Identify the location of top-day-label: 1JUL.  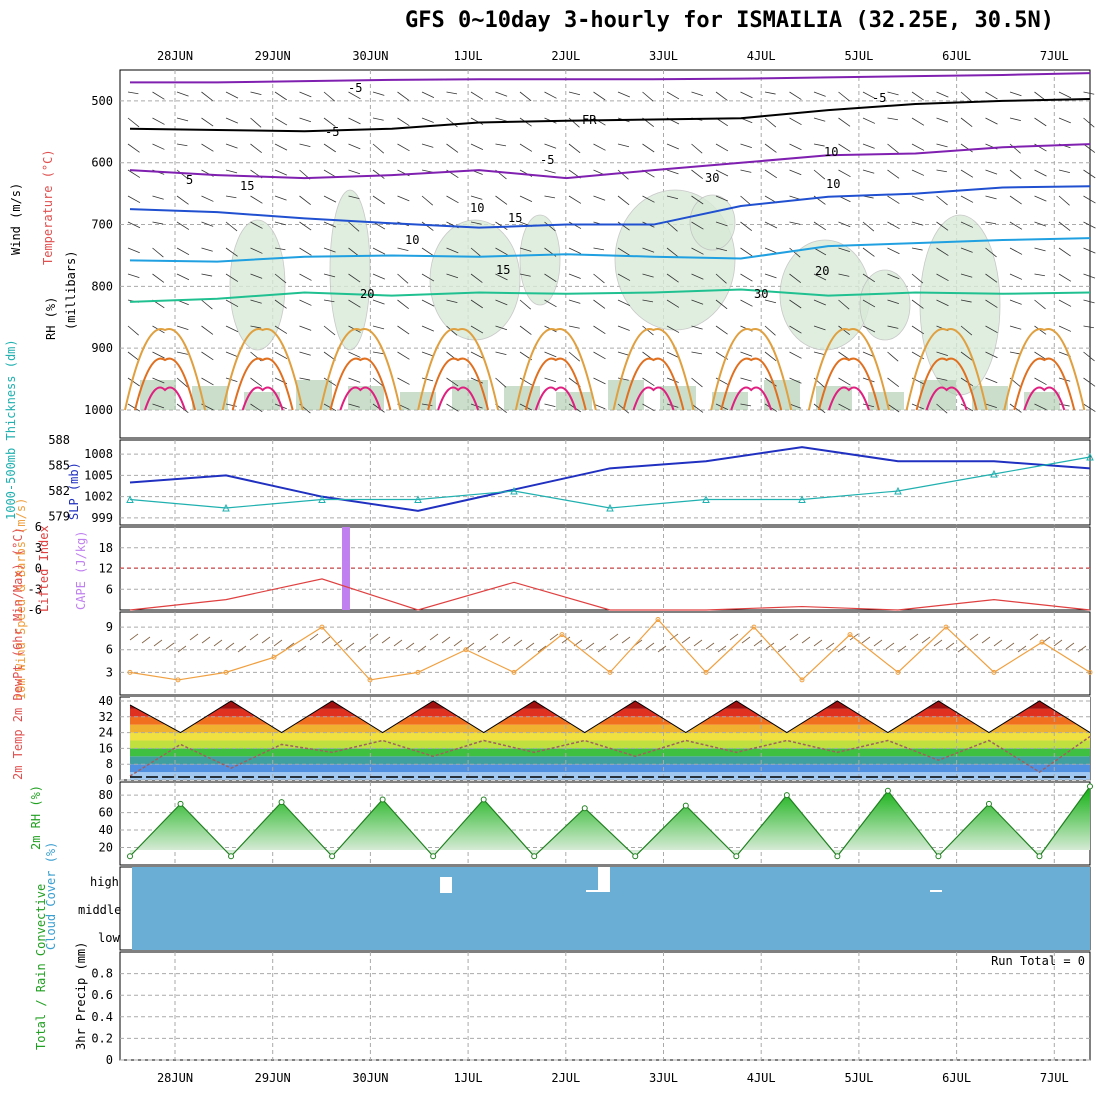
(468, 56).